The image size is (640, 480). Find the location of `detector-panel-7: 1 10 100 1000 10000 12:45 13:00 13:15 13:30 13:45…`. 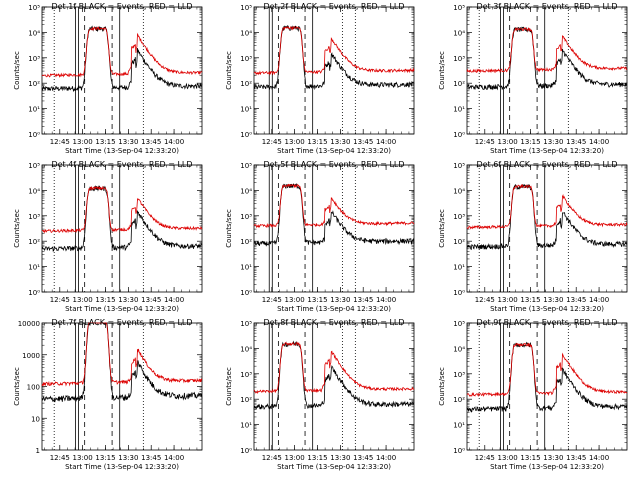

detector-panel-7: 1 10 100 1000 10000 12:45 13:00 13:15 13:30 13:45… is located at coordinates (108, 394).